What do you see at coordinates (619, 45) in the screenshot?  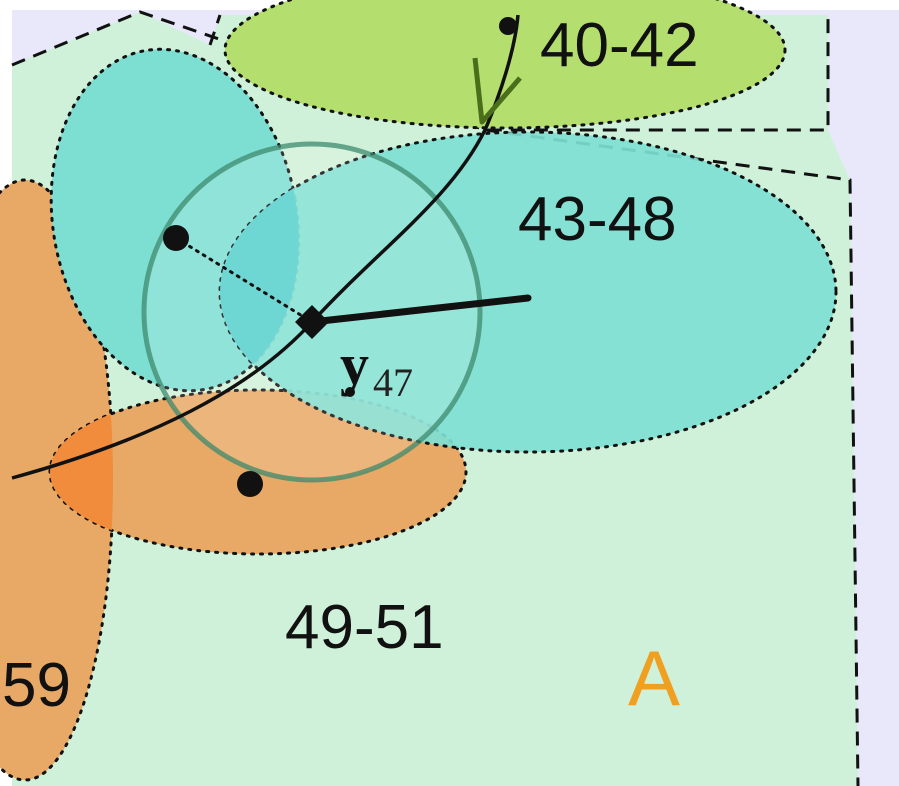 I see `label-40-42: 40-42` at bounding box center [619, 45].